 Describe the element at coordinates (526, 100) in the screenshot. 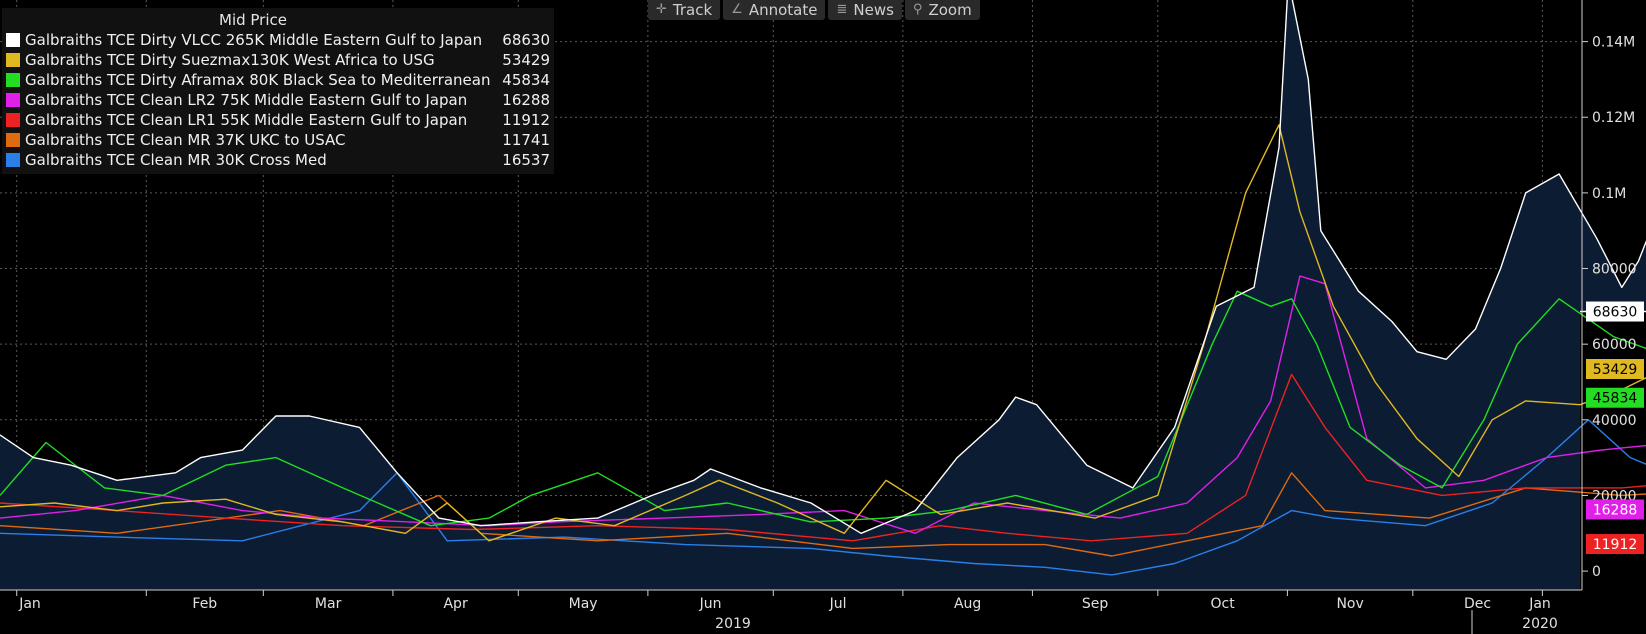

I see `legend-value: 16288` at that location.